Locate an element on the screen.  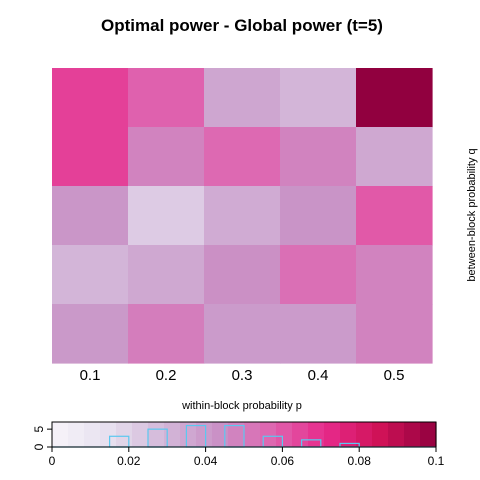
legend-frame is located at coordinates (244, 434).